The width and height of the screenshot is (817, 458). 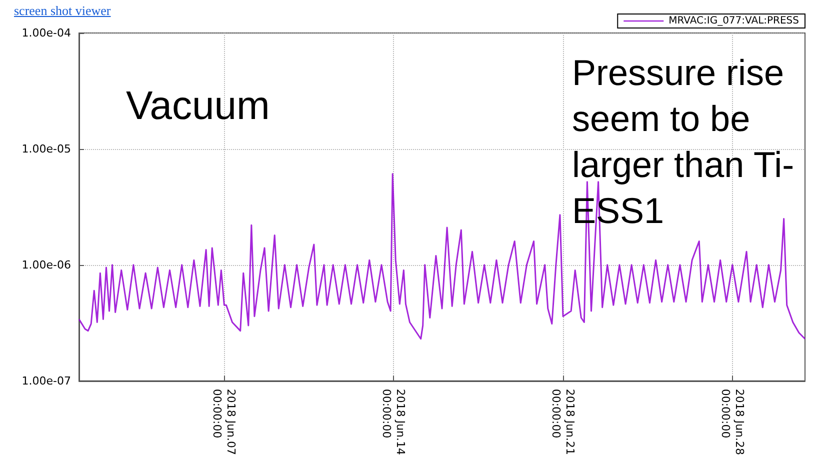 What do you see at coordinates (46, 265) in the screenshot?
I see `y-tick-label: 1.00e-06` at bounding box center [46, 265].